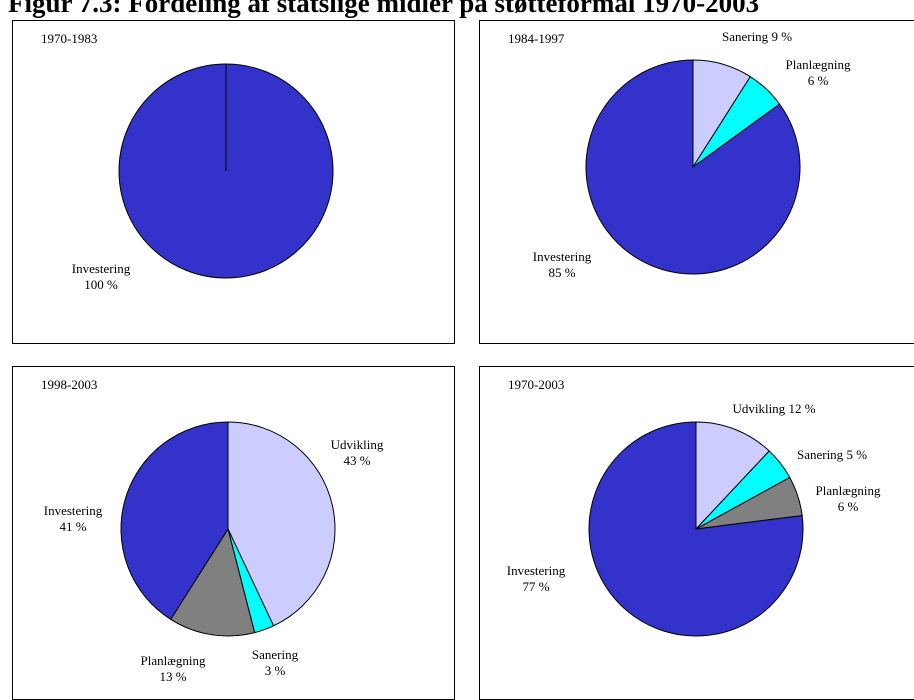 The image size is (914, 700). I want to click on slice-label-udvikling: Udvikling 12 %, so click(774, 408).